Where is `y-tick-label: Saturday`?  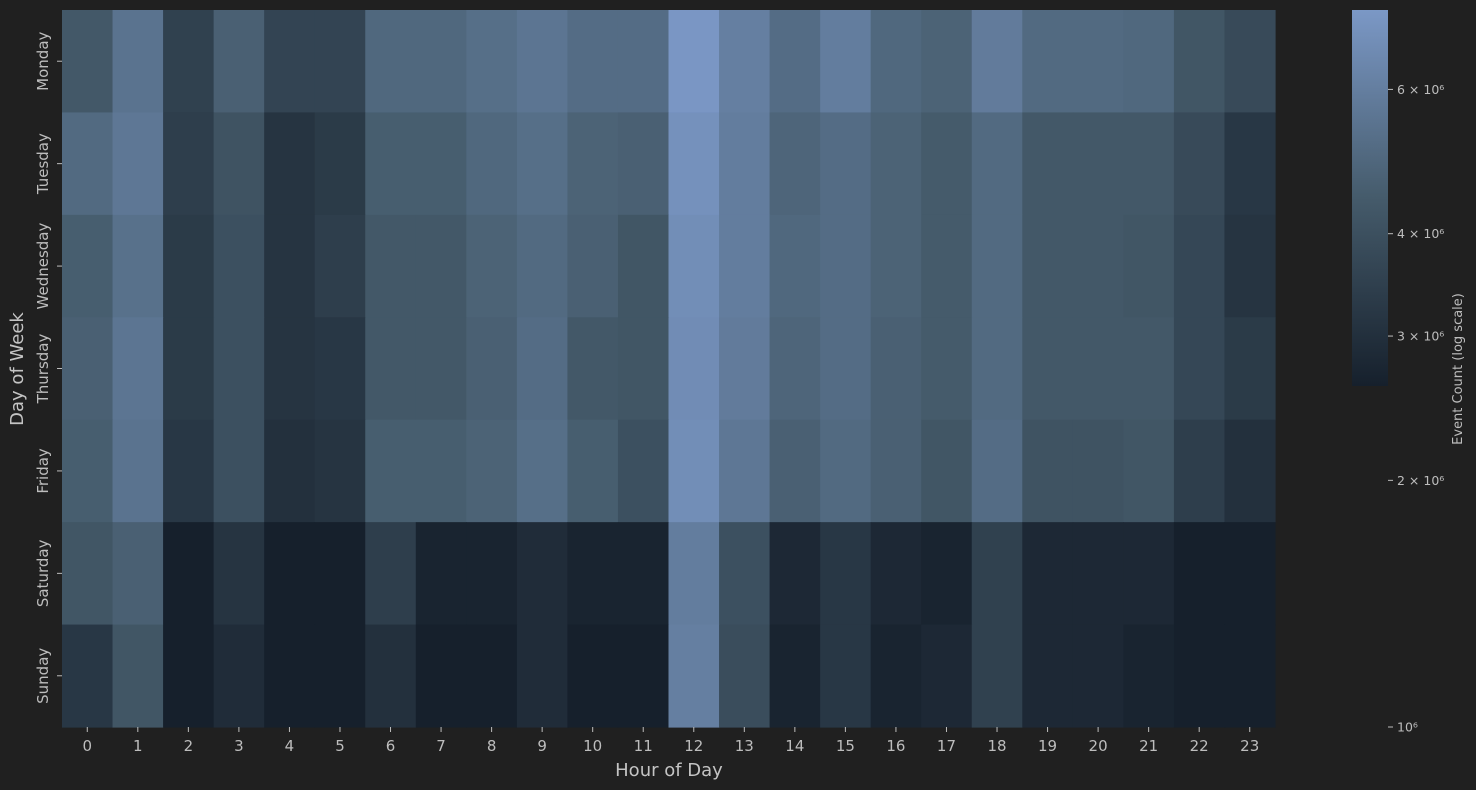 y-tick-label: Saturday is located at coordinates (43, 573).